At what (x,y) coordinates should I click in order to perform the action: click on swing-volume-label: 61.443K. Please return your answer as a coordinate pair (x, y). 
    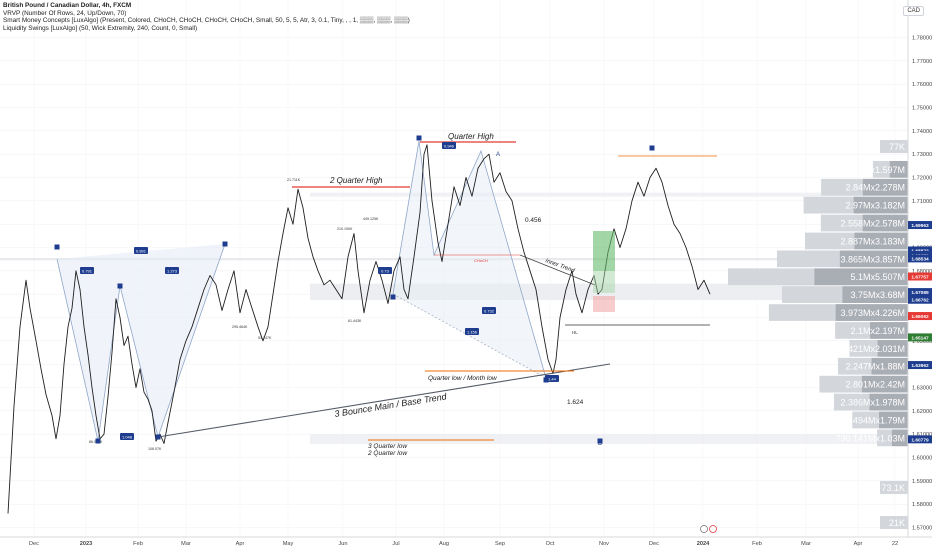
    Looking at the image, I should click on (355, 321).